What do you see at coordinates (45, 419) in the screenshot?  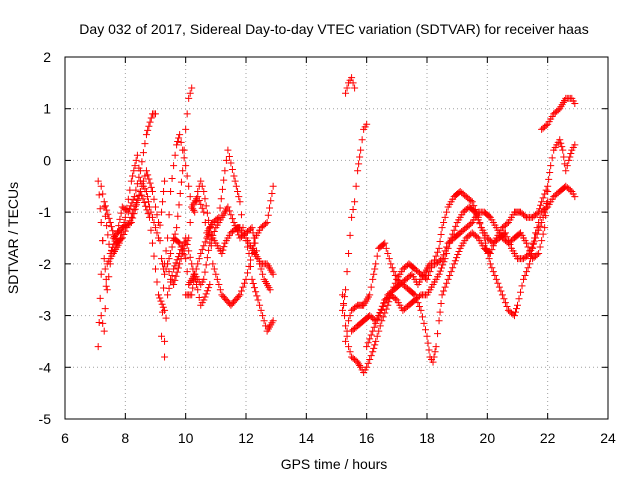 I see `y-tick-label: -5` at bounding box center [45, 419].